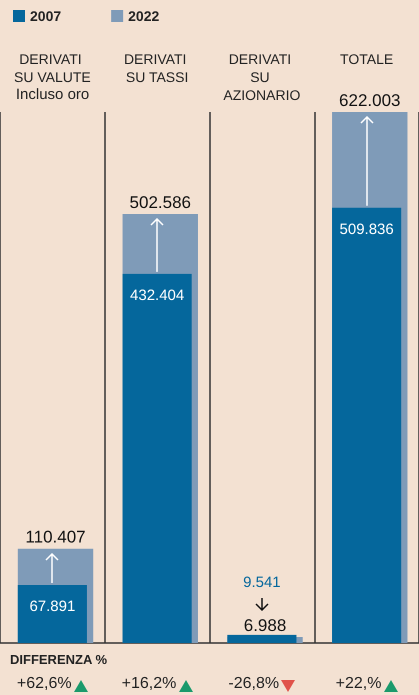 The height and width of the screenshot is (695, 419). What do you see at coordinates (261, 77) in the screenshot?
I see `x-tick-label: DERIVATI SU AZIONARIO` at bounding box center [261, 77].